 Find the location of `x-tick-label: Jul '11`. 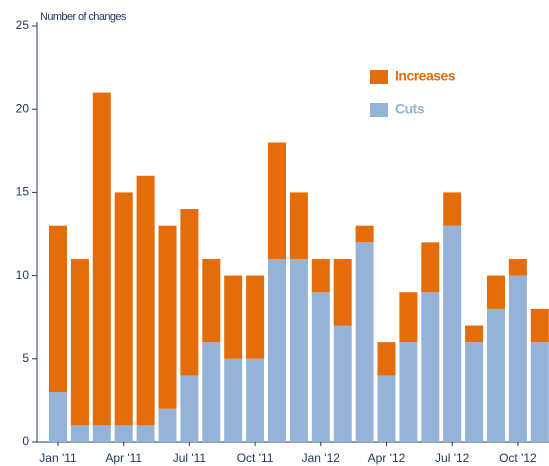

x-tick-label: Jul '11 is located at coordinates (190, 458).